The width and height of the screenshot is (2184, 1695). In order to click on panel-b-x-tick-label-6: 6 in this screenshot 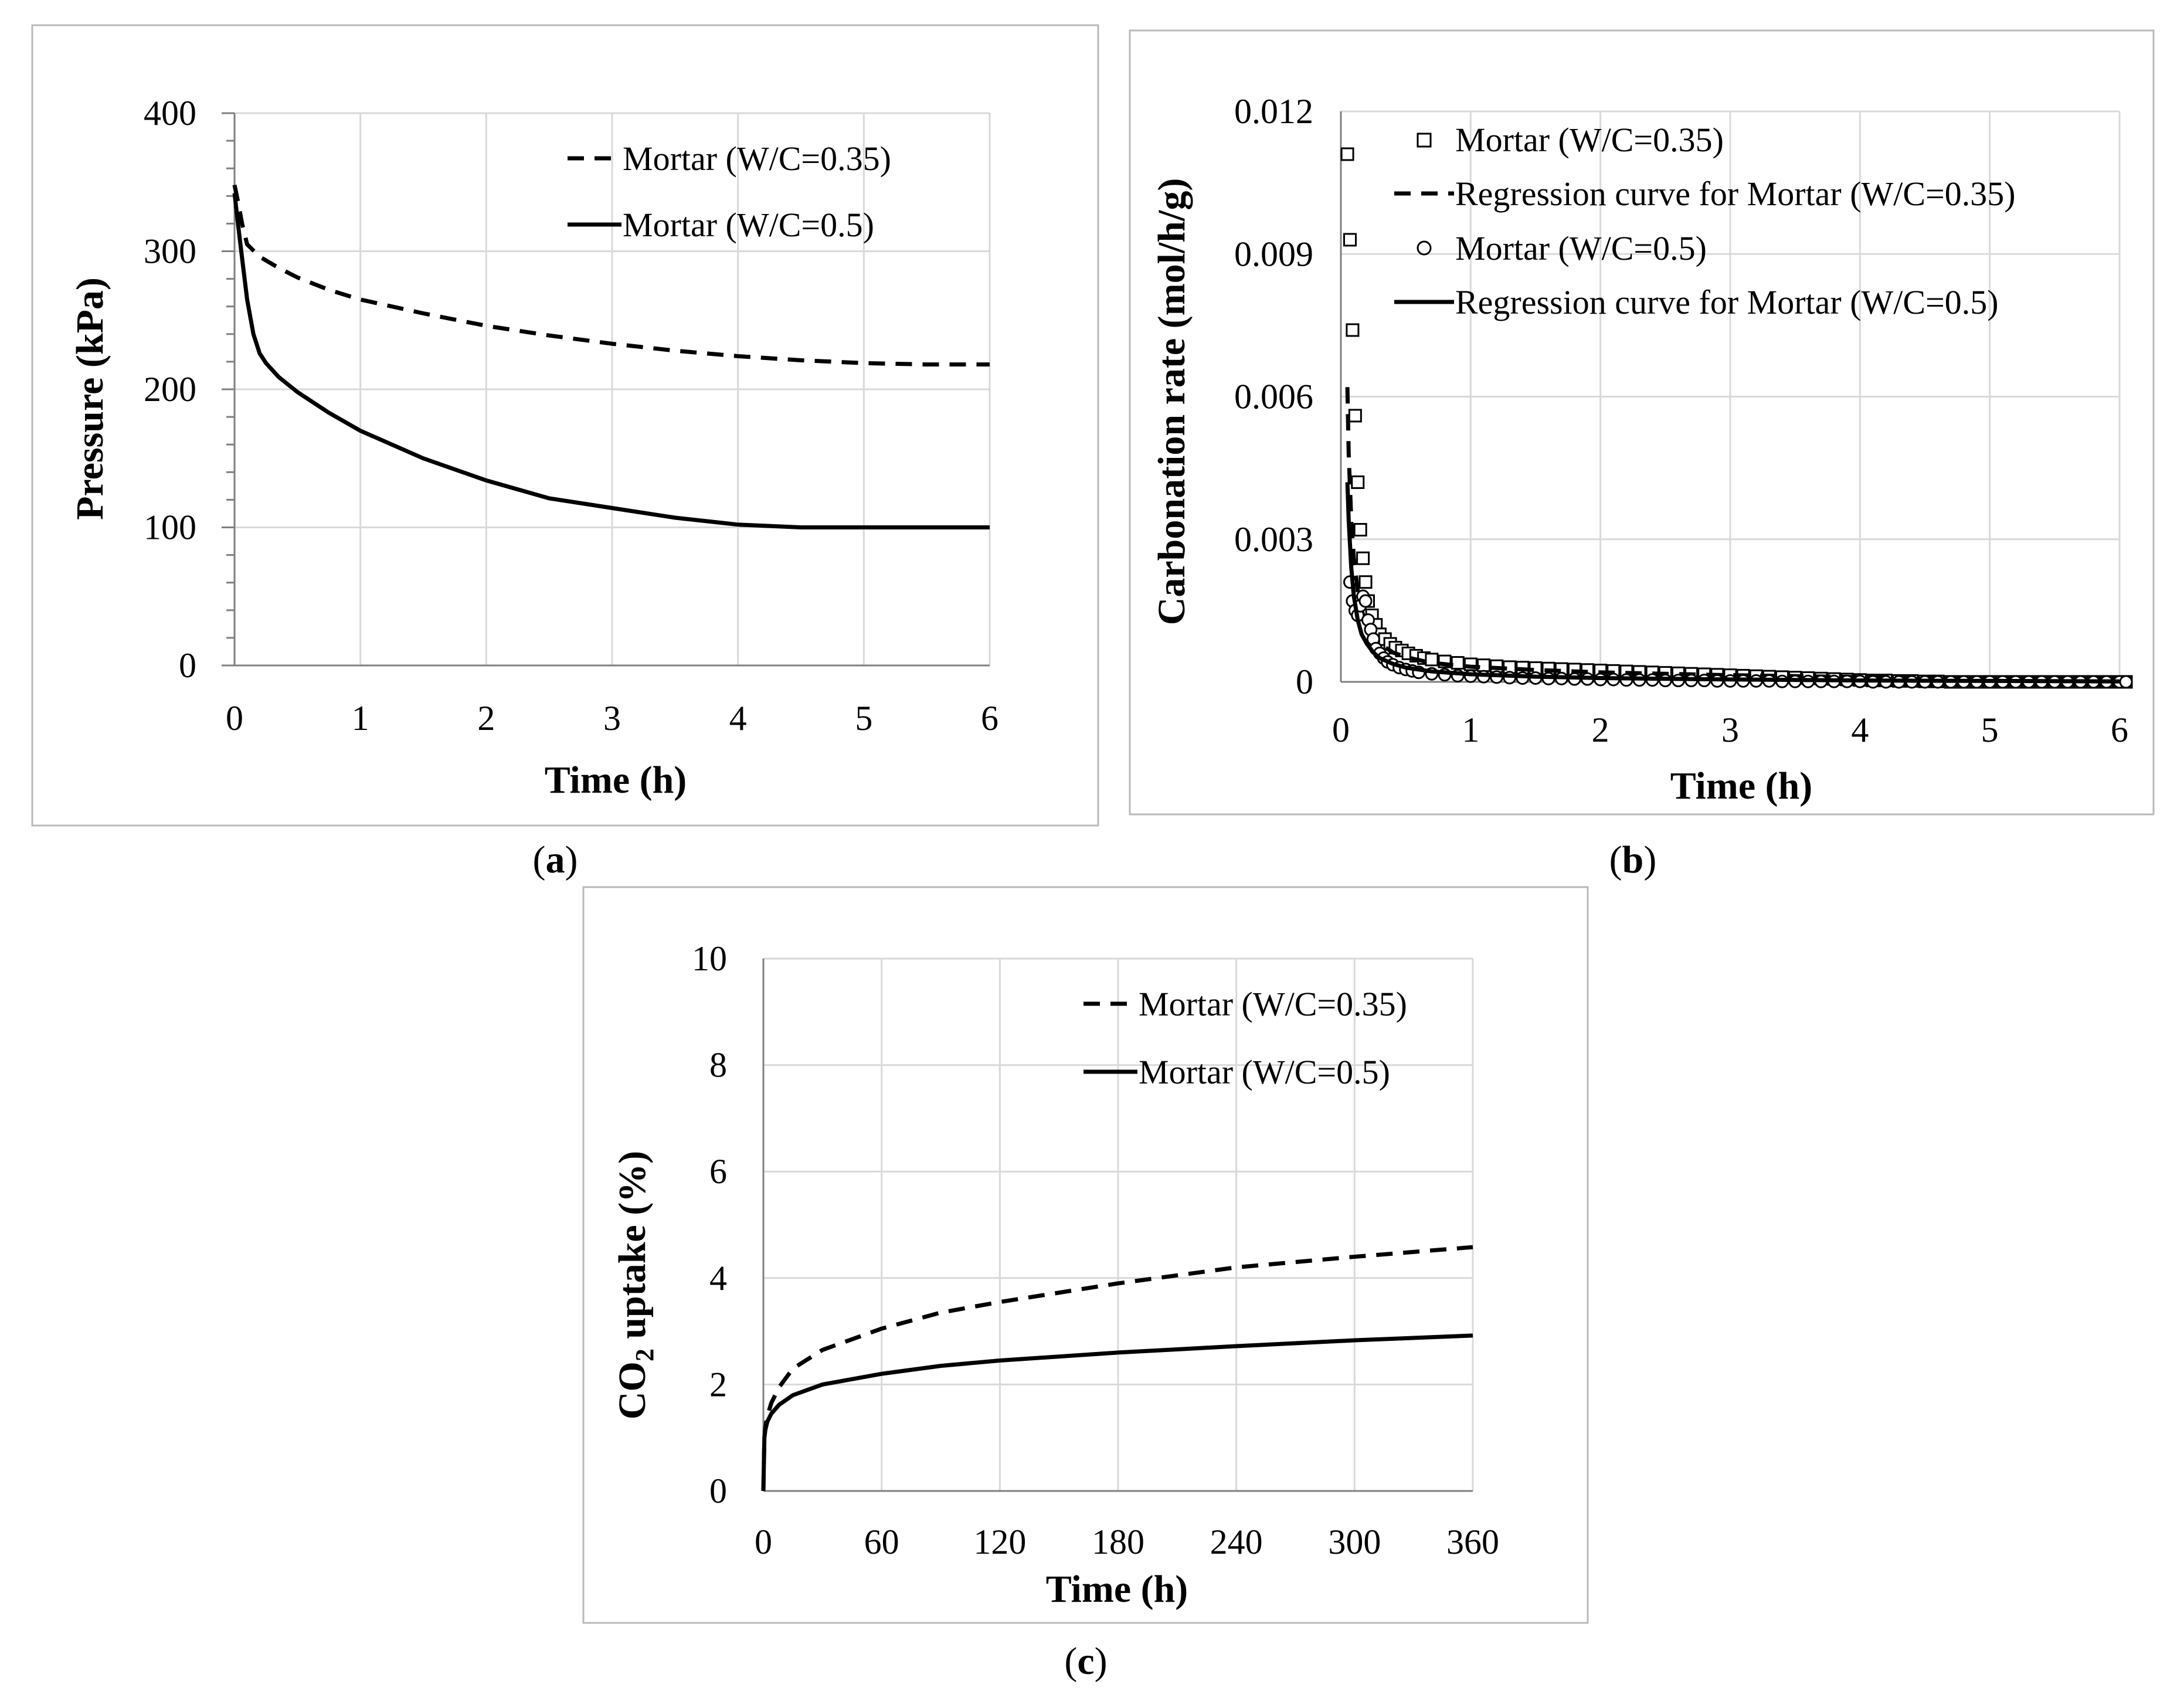, I will do `click(2119, 730)`.